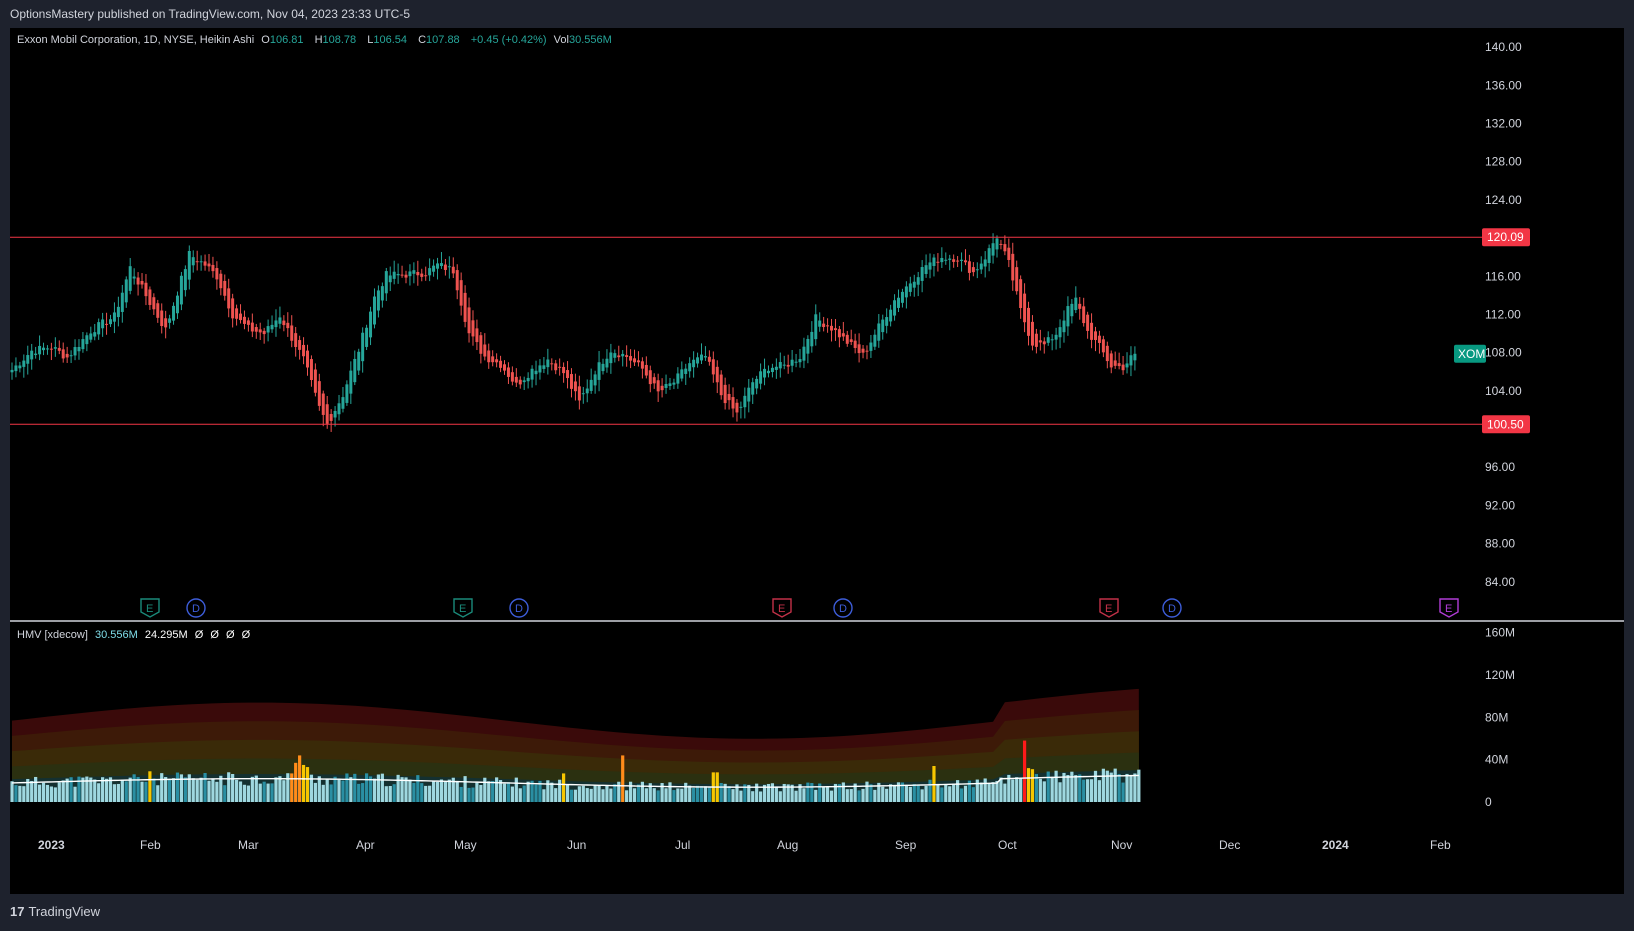 This screenshot has height=931, width=1634. I want to click on legend-open-value: 106.81, so click(286, 40).